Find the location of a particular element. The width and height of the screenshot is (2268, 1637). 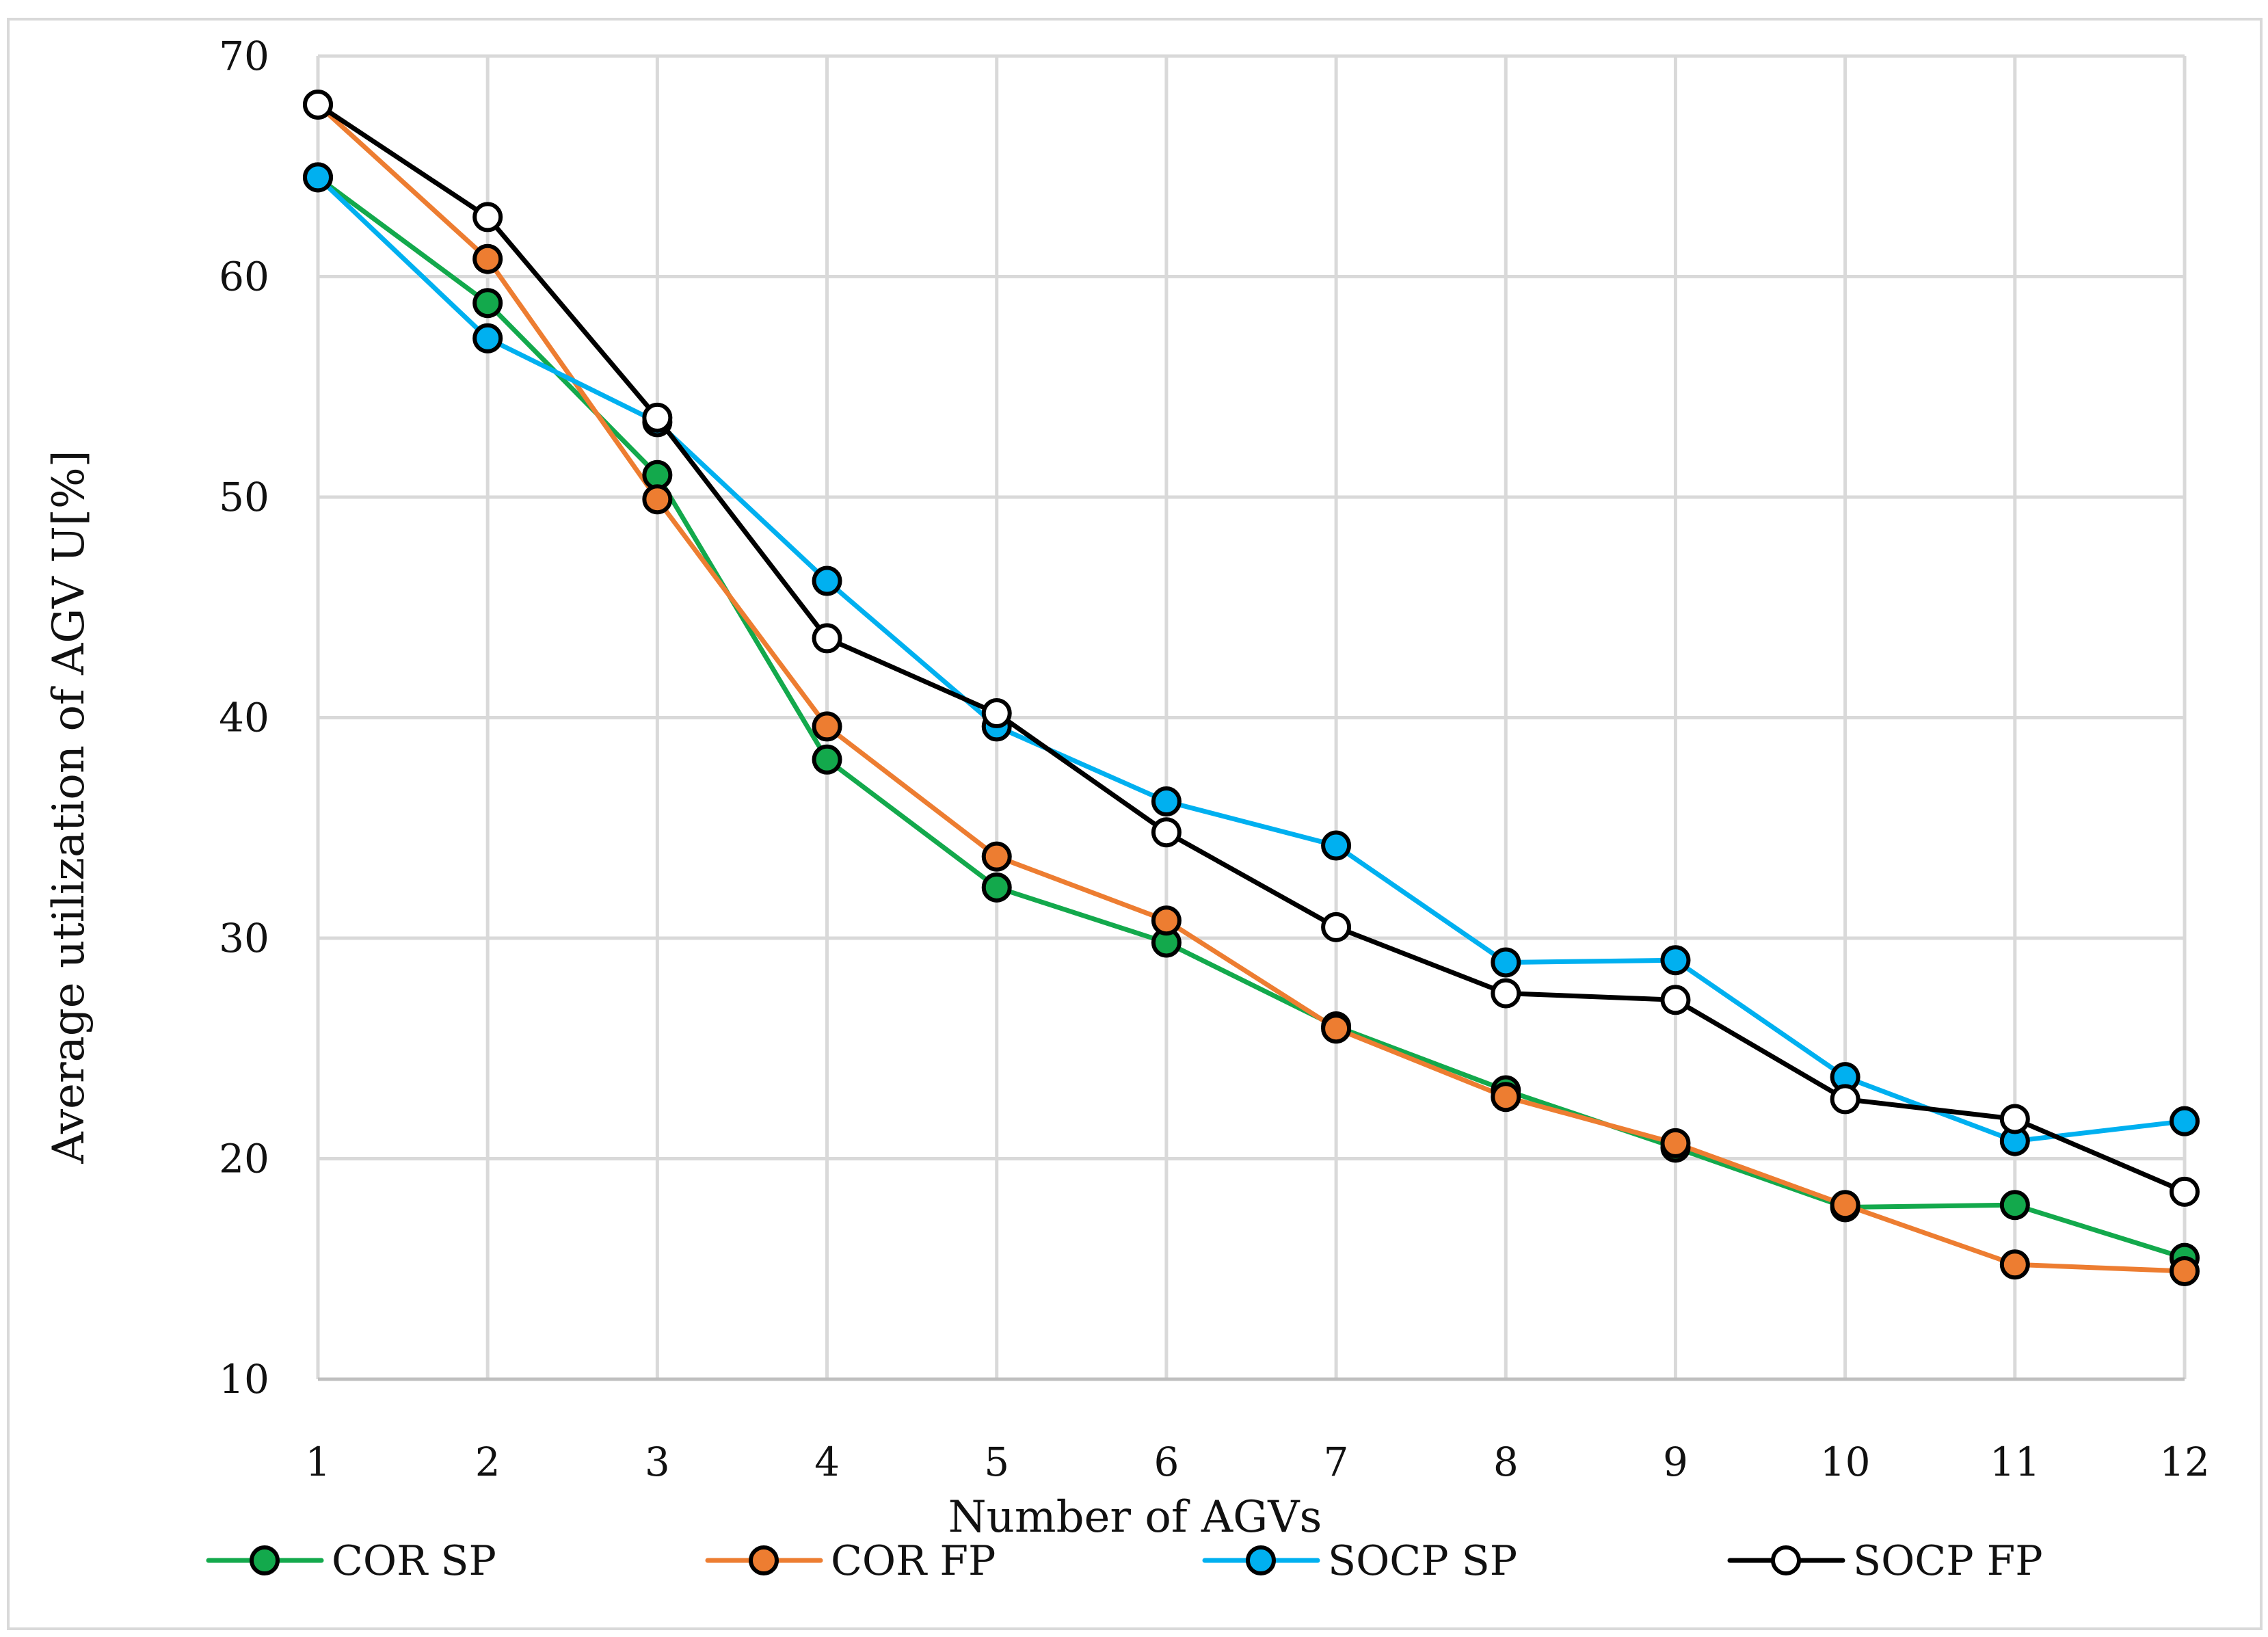

x-tick-label: 10 is located at coordinates (1845, 1462).